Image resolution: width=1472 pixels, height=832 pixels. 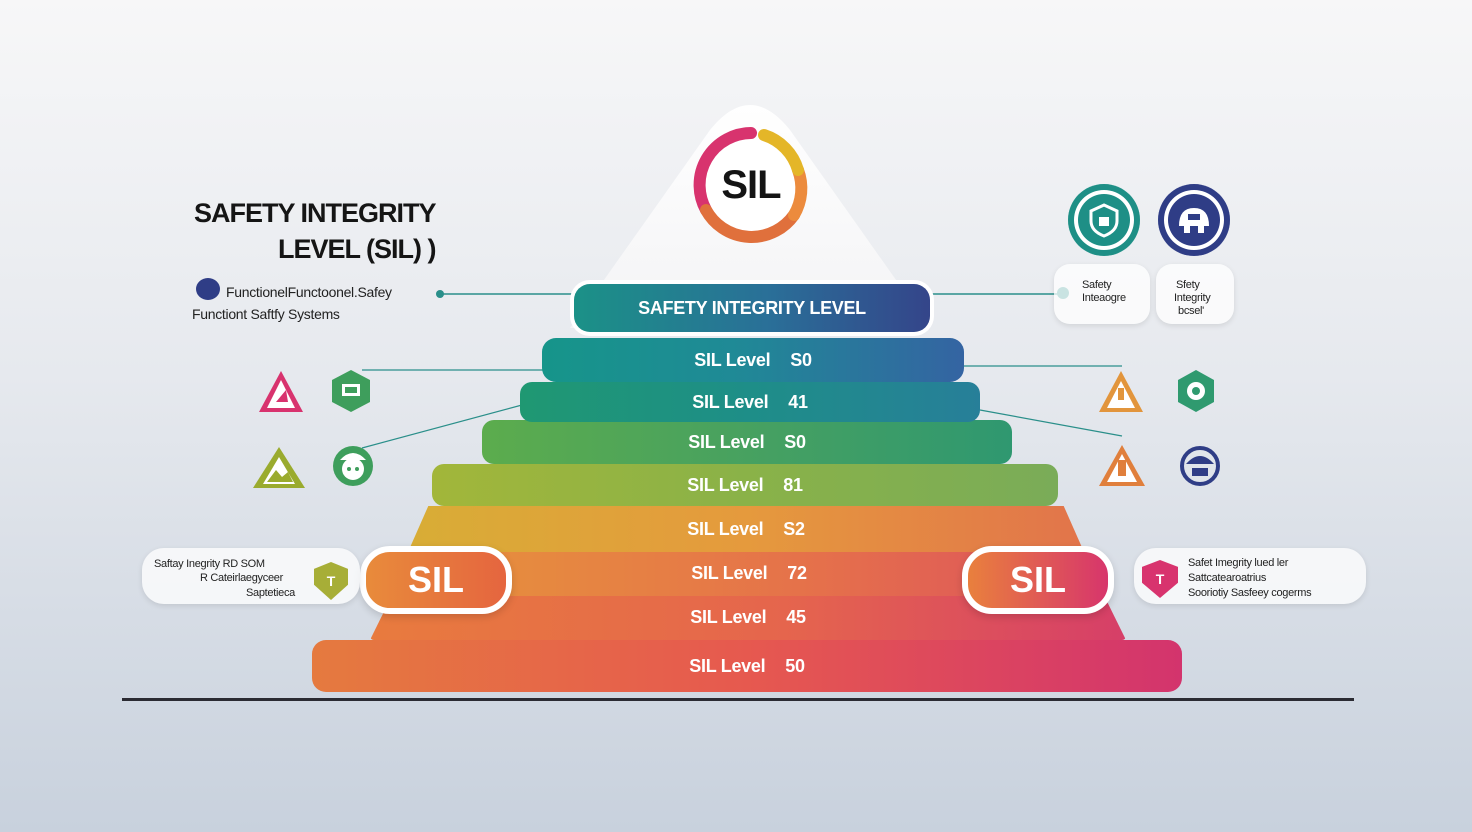 I want to click on sil-logo-ring-icon, so click(x=750, y=185).